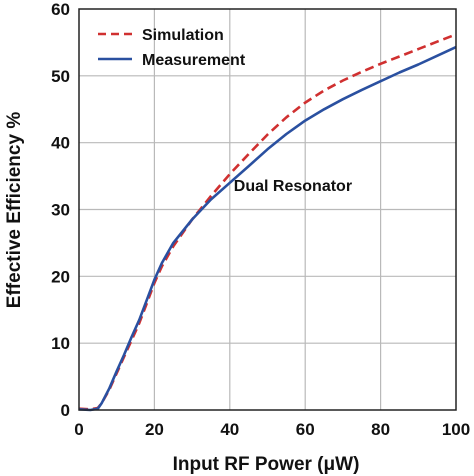  I want to click on y-axis-label: Effective Efficiency %, so click(14, 210).